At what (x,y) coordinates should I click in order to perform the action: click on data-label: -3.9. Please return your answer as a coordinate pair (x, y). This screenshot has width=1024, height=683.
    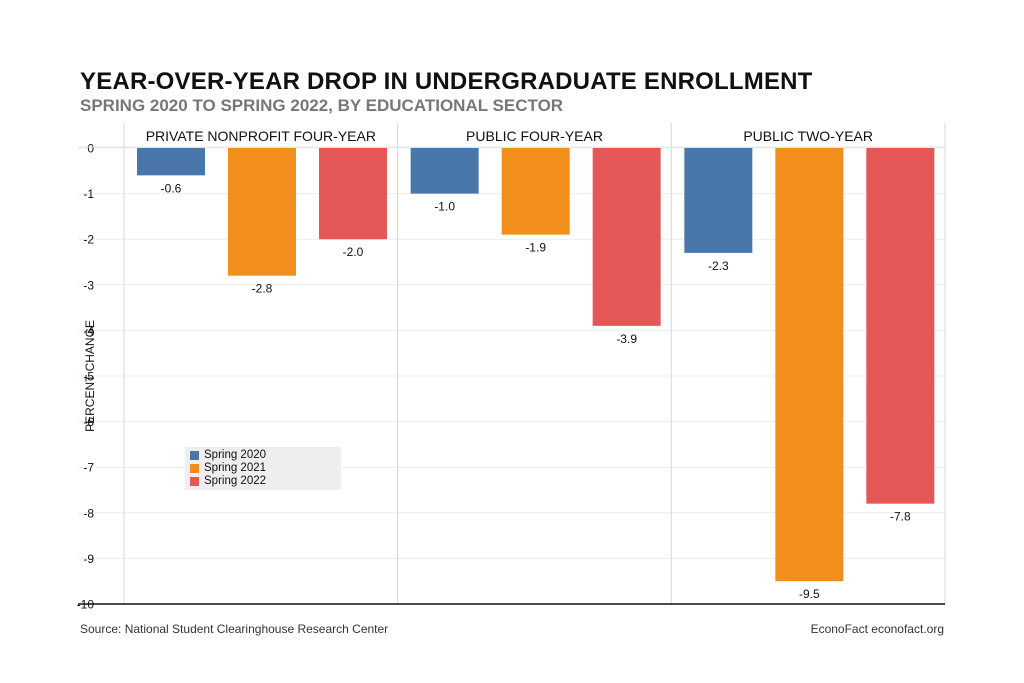
    Looking at the image, I should click on (626, 339).